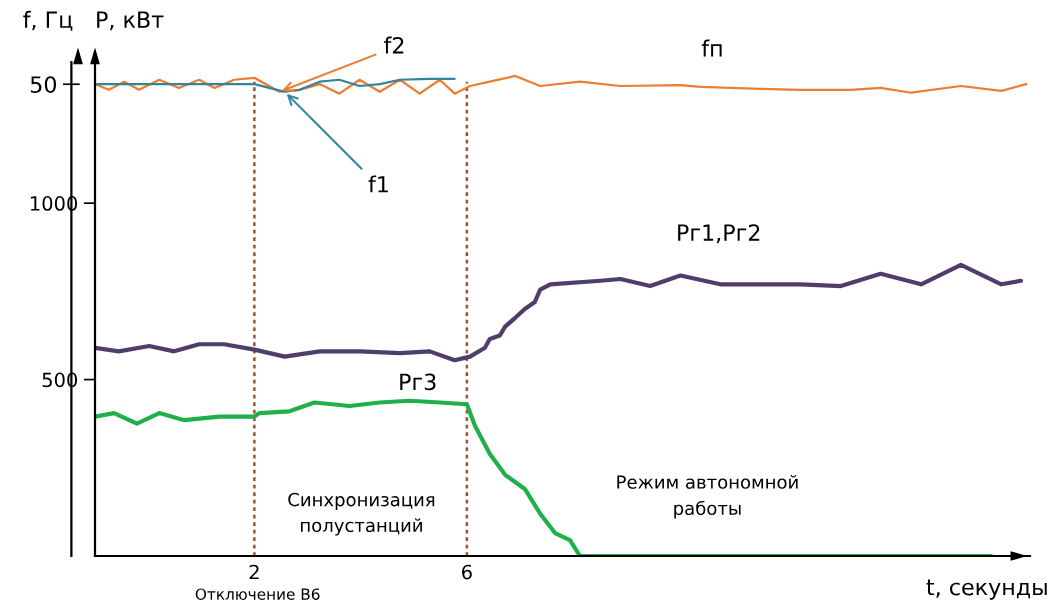 The height and width of the screenshot is (608, 1048). What do you see at coordinates (130, 21) in the screenshot?
I see `y-axis-title: P, кВт` at bounding box center [130, 21].